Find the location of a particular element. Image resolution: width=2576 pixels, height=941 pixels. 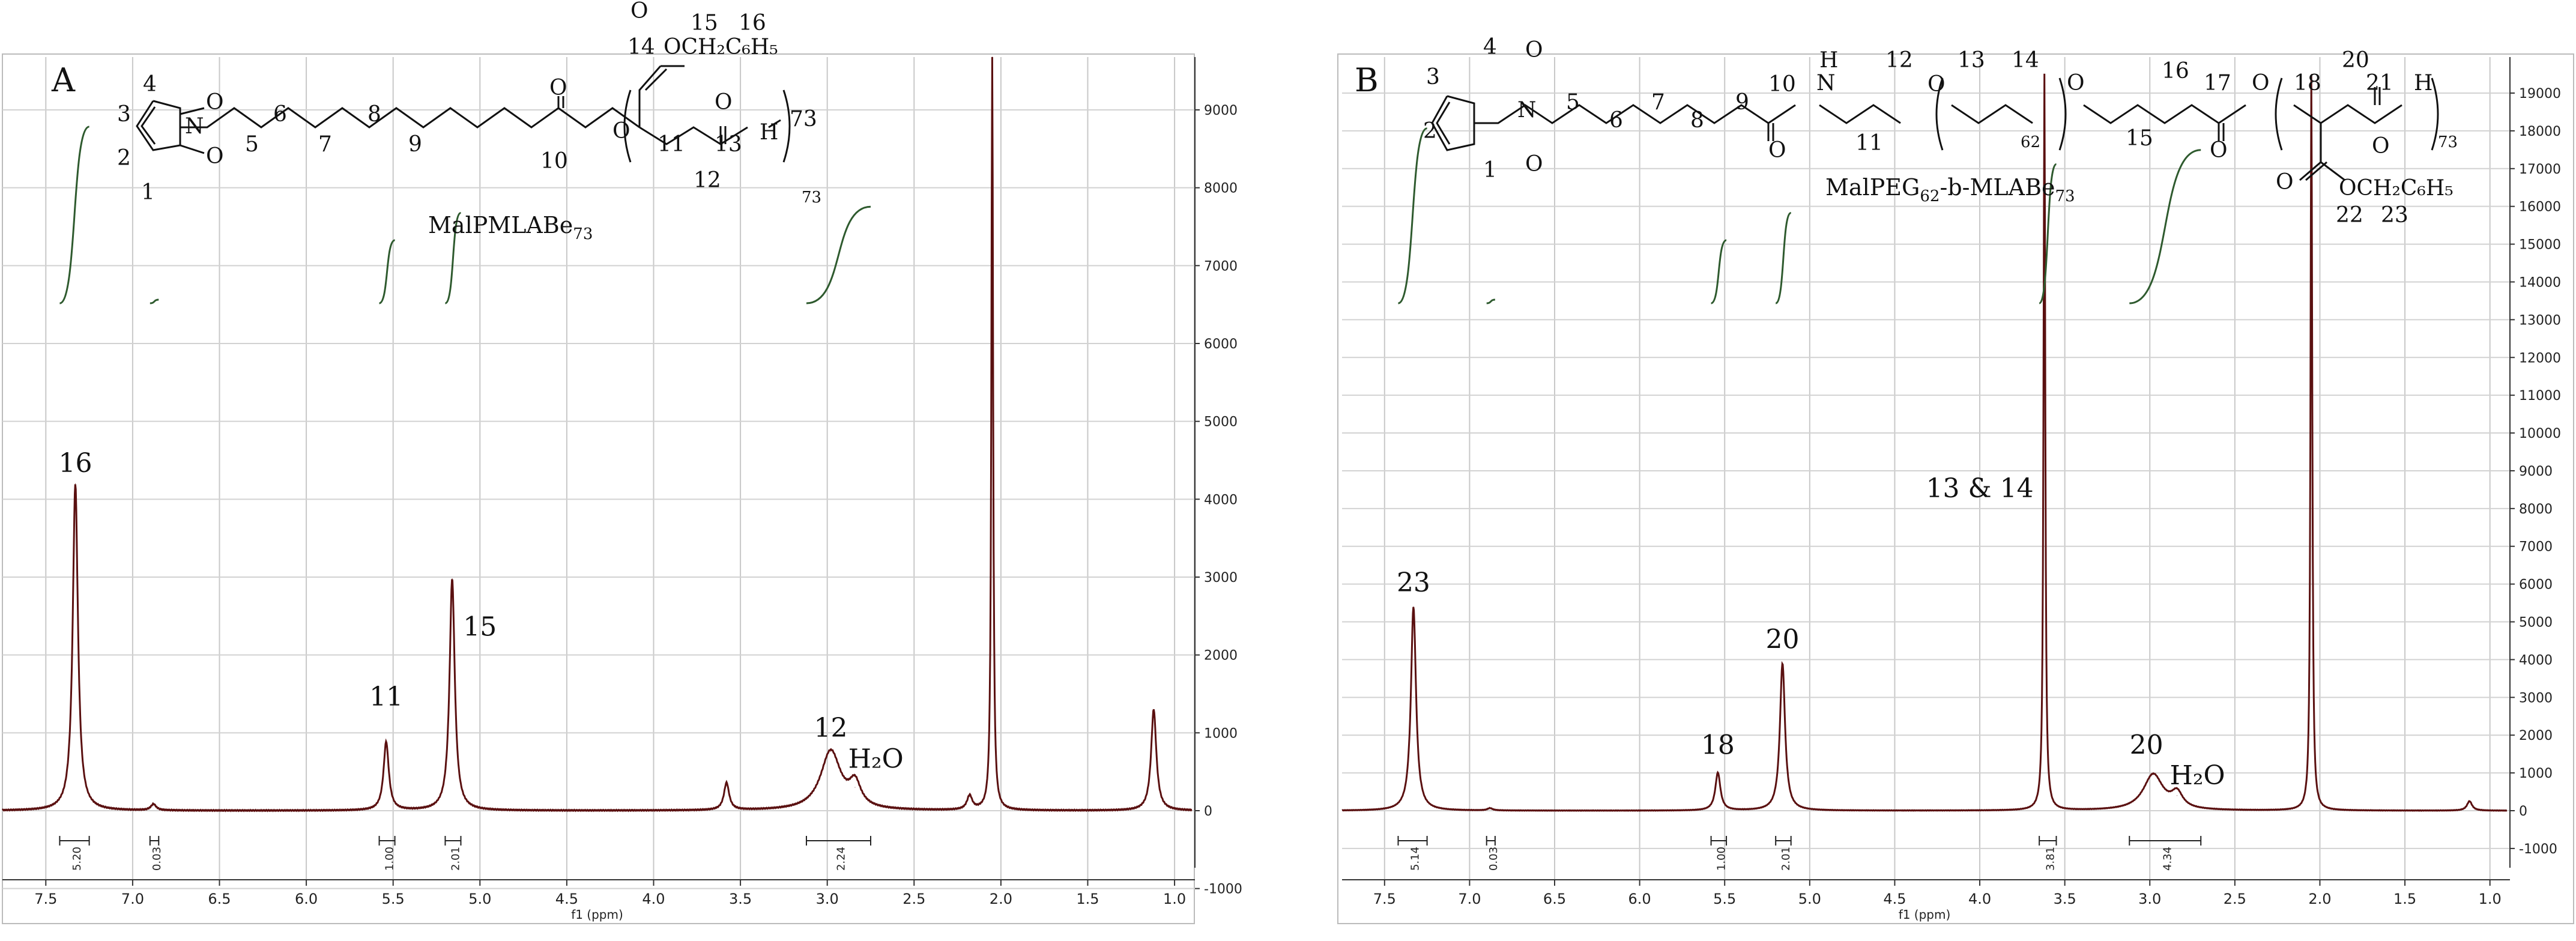

structure-subscript-2: 73 is located at coordinates (2065, 196).